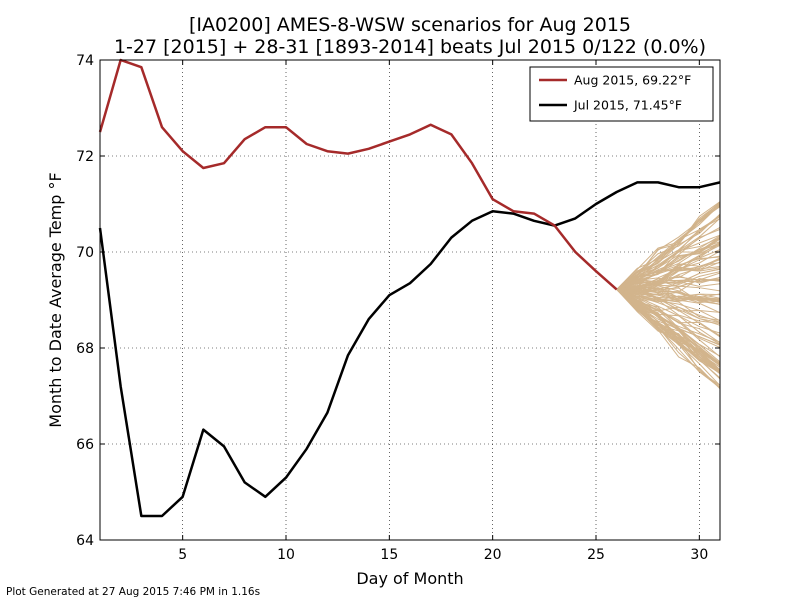  I want to click on x-tick-label: 20, so click(493, 555).